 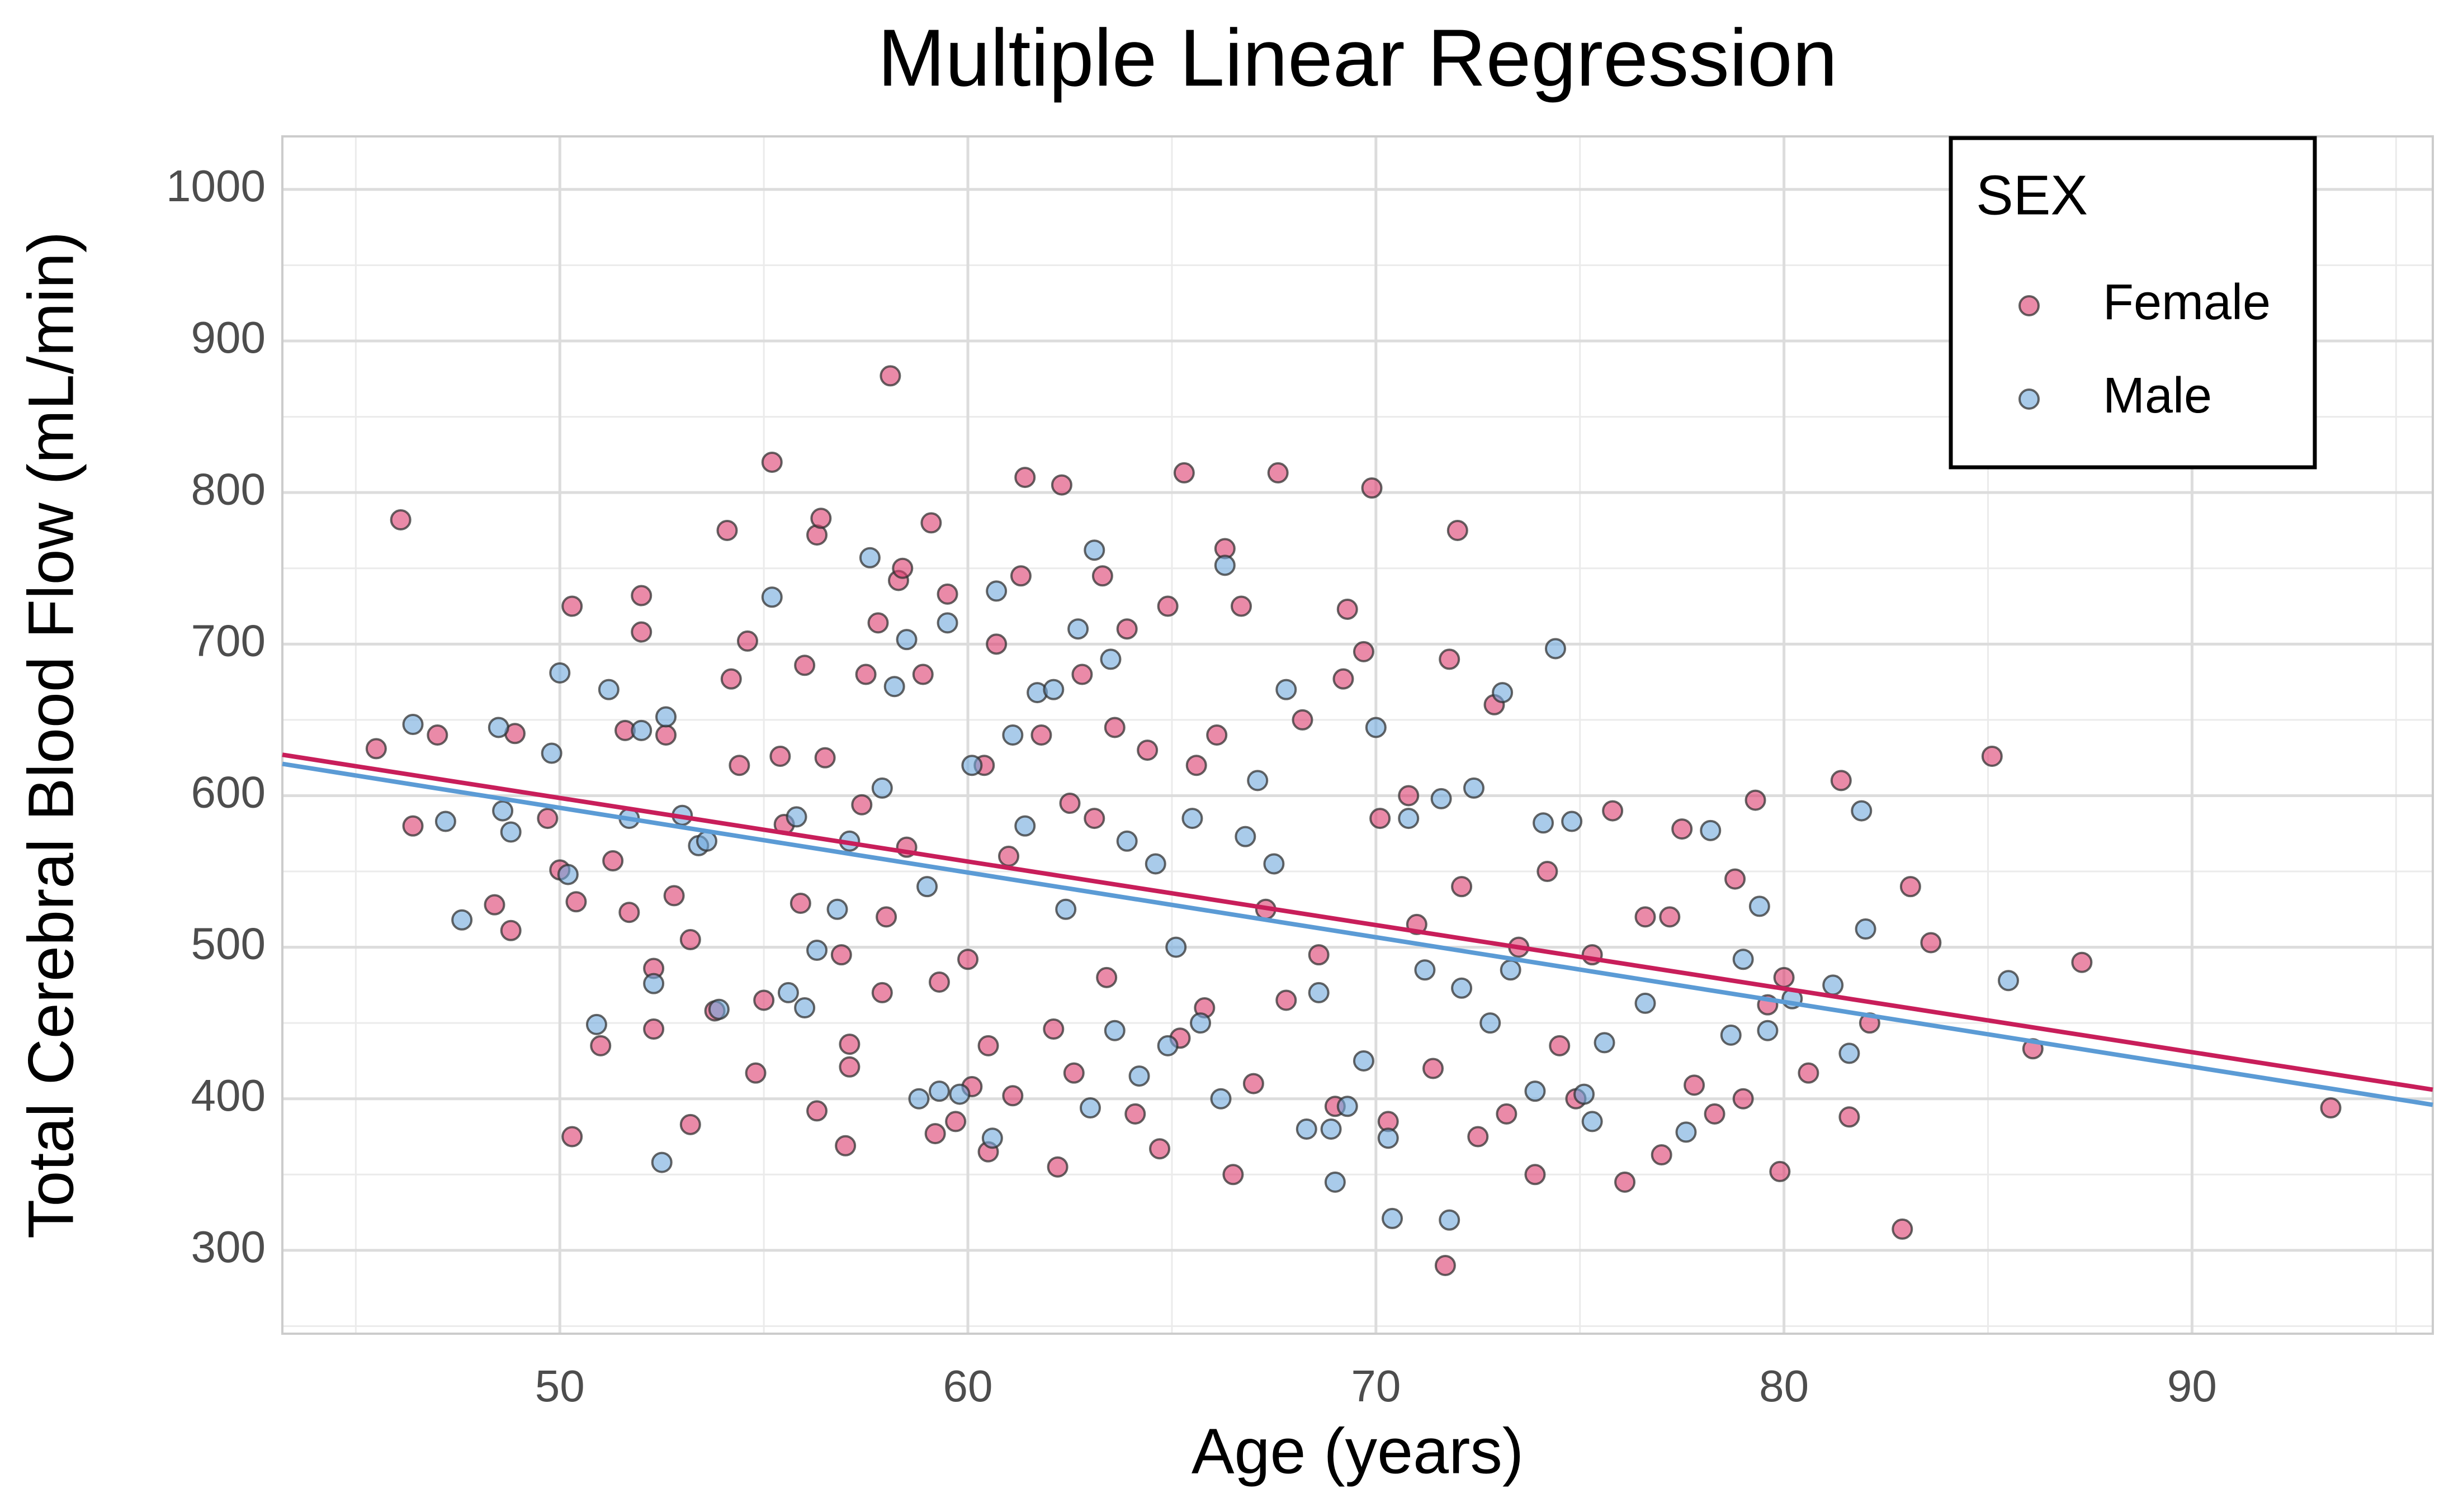 I want to click on x-tick-label: 50, so click(x=560, y=1386).